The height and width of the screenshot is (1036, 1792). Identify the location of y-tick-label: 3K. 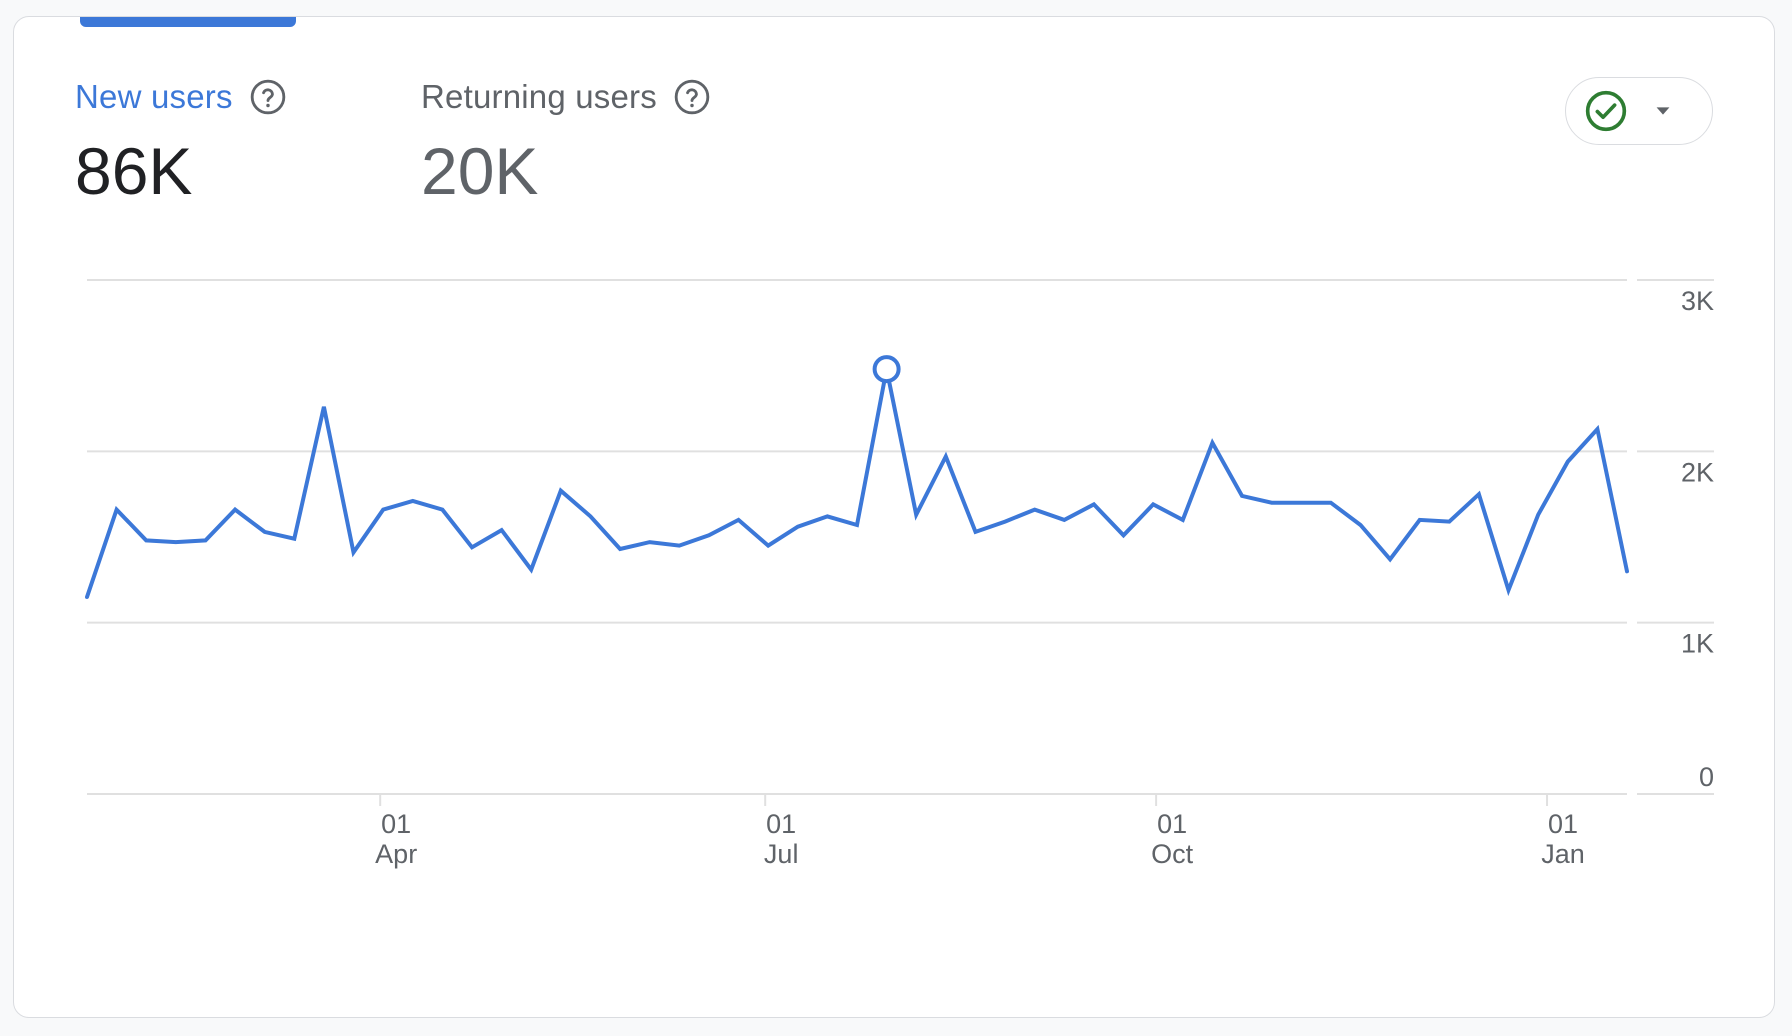
(1697, 301).